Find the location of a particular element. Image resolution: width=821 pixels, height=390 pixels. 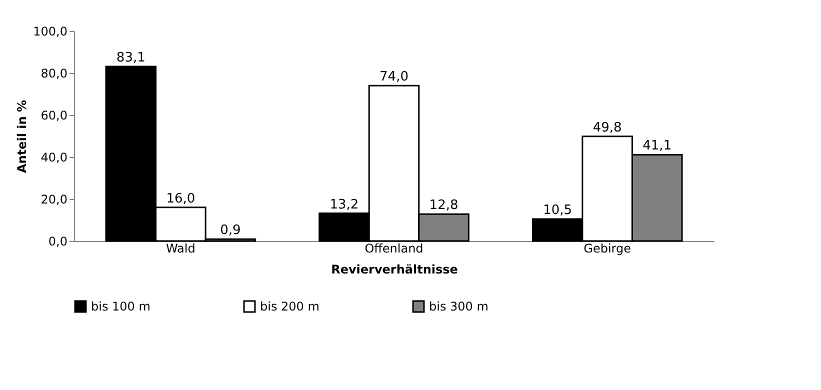

data-label: 12,8 is located at coordinates (443, 206).